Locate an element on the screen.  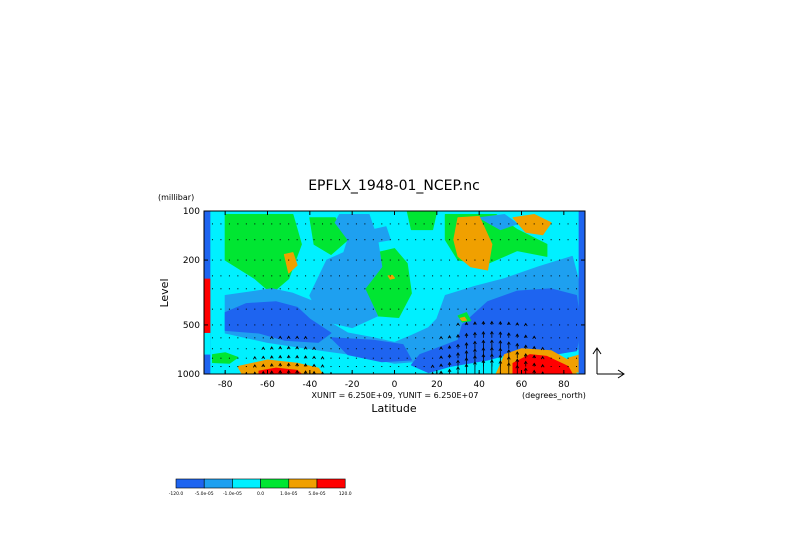
x-tick-label: -40 is located at coordinates (309, 385).